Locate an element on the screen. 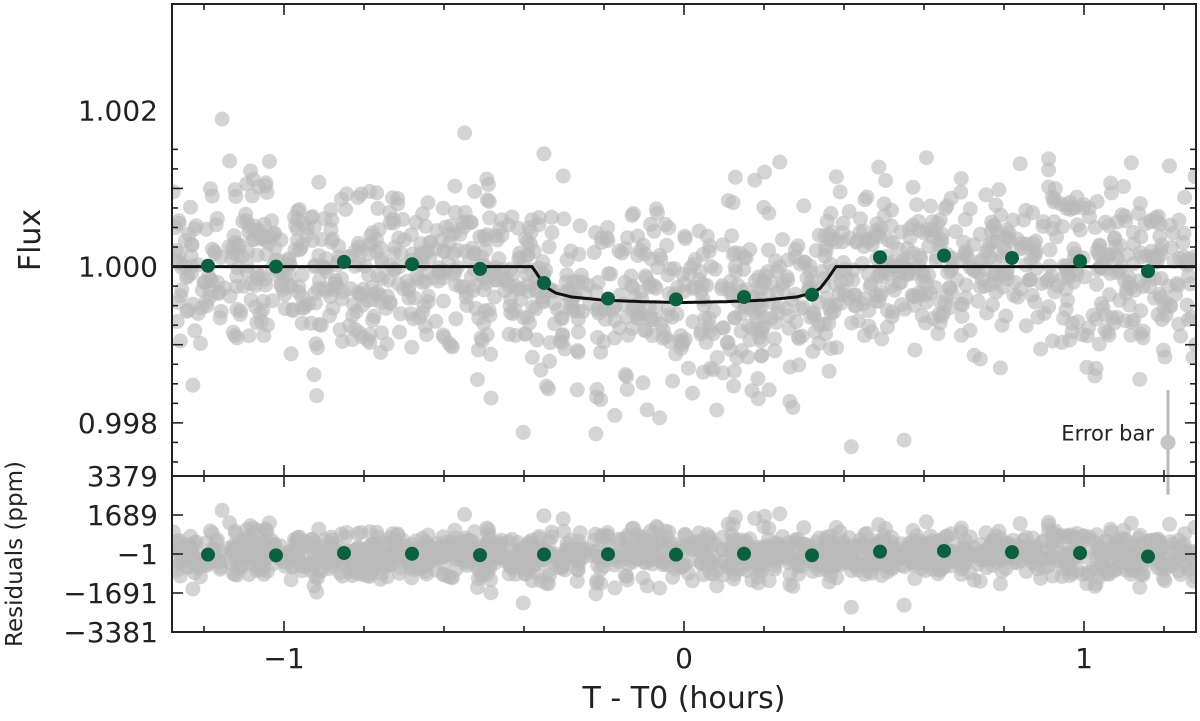  top-y-tick-label: 0.998 is located at coordinates (118, 423).